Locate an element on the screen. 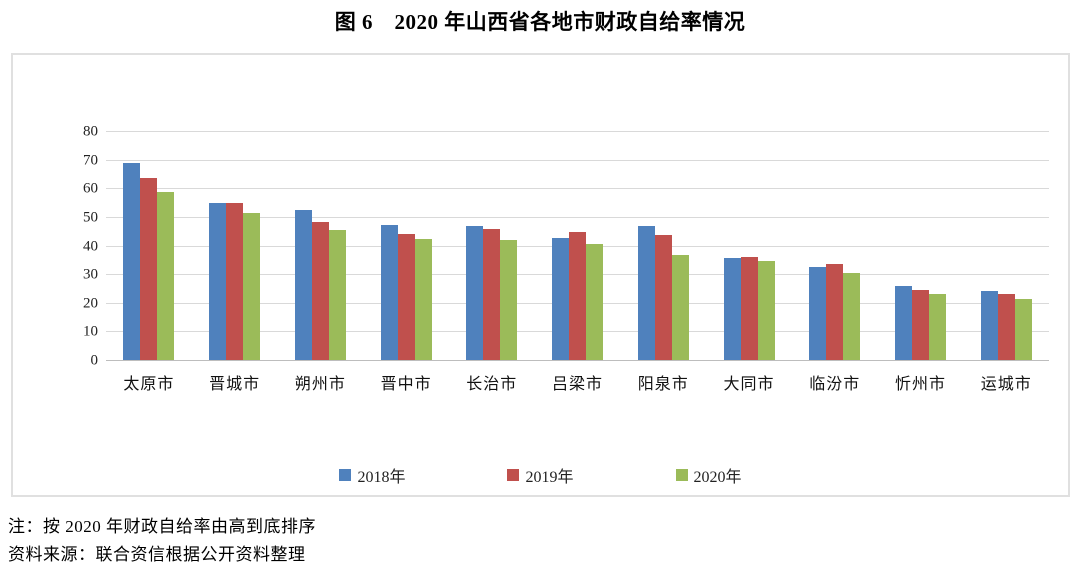 The image size is (1080, 572). x-axis-label-长治市: 长治市 is located at coordinates (492, 384).